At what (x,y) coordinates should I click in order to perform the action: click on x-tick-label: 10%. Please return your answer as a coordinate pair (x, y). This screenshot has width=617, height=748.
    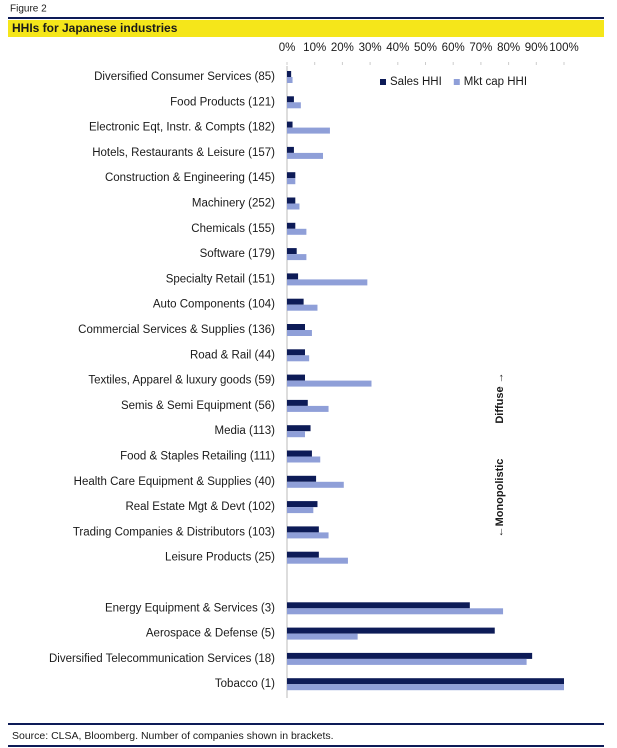
    Looking at the image, I should click on (314, 48).